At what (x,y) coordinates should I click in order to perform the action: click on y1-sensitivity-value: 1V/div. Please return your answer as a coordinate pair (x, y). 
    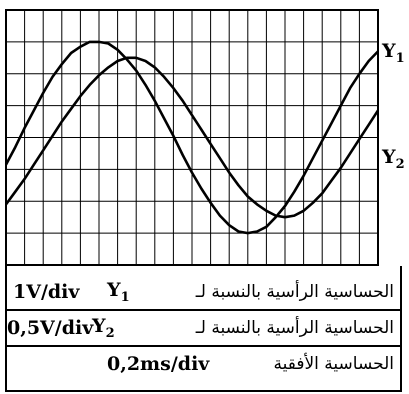
    Looking at the image, I should click on (46, 291).